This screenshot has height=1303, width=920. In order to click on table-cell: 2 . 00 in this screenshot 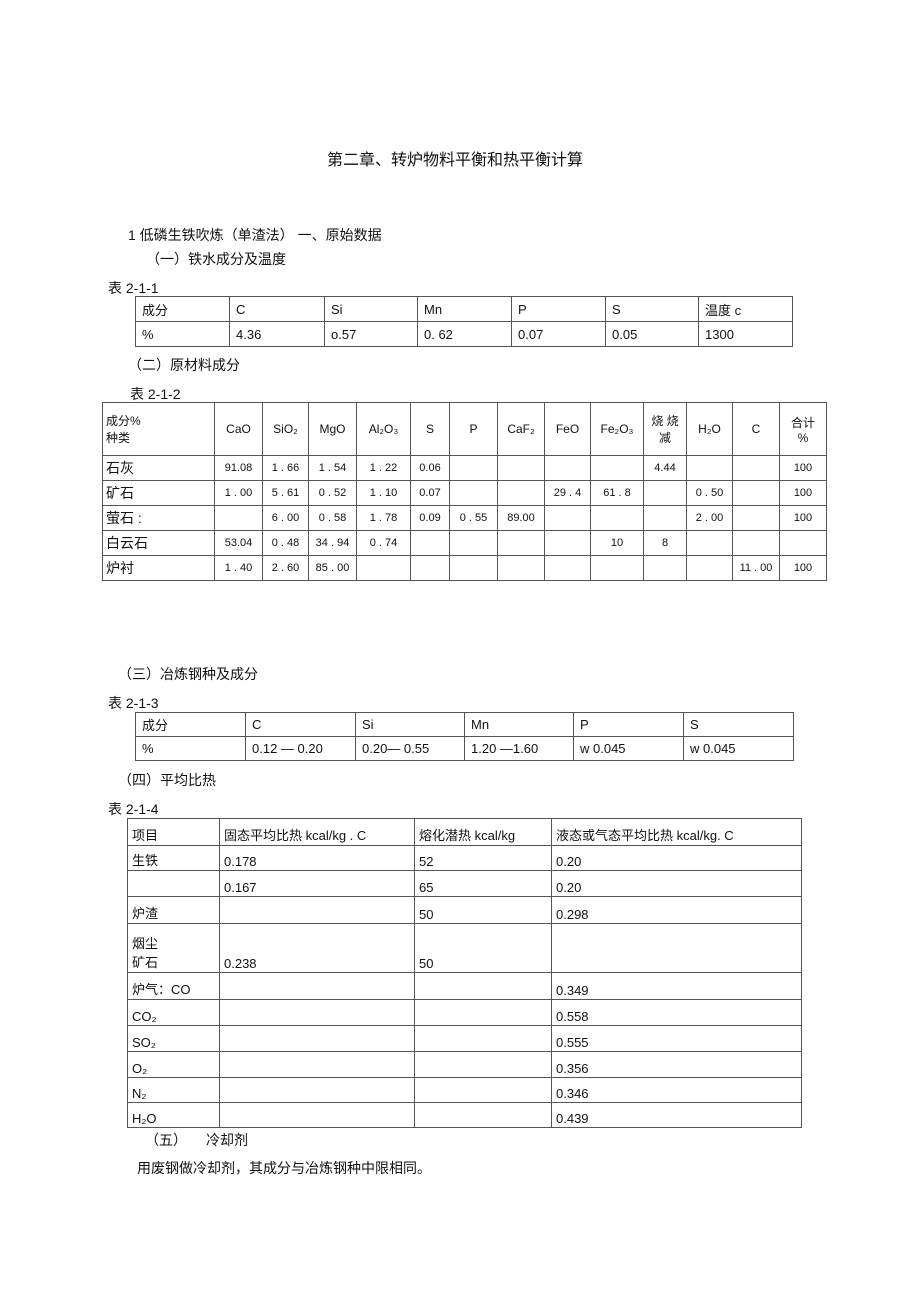, I will do `click(709, 518)`.